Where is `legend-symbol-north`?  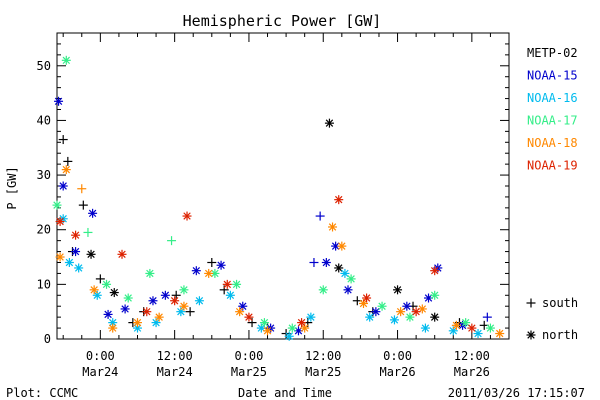 legend-symbol-north is located at coordinates (531, 335).